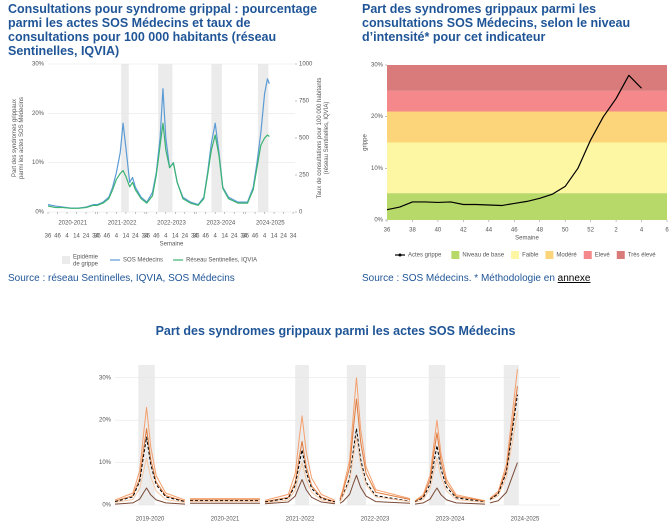  What do you see at coordinates (171, 224) in the screenshot?
I see `season-label: 2022-2023` at bounding box center [171, 224].